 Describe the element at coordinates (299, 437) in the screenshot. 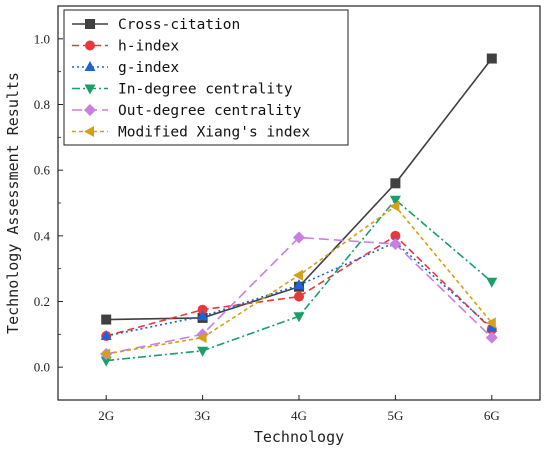

I see `x-axis-title: Technology` at that location.